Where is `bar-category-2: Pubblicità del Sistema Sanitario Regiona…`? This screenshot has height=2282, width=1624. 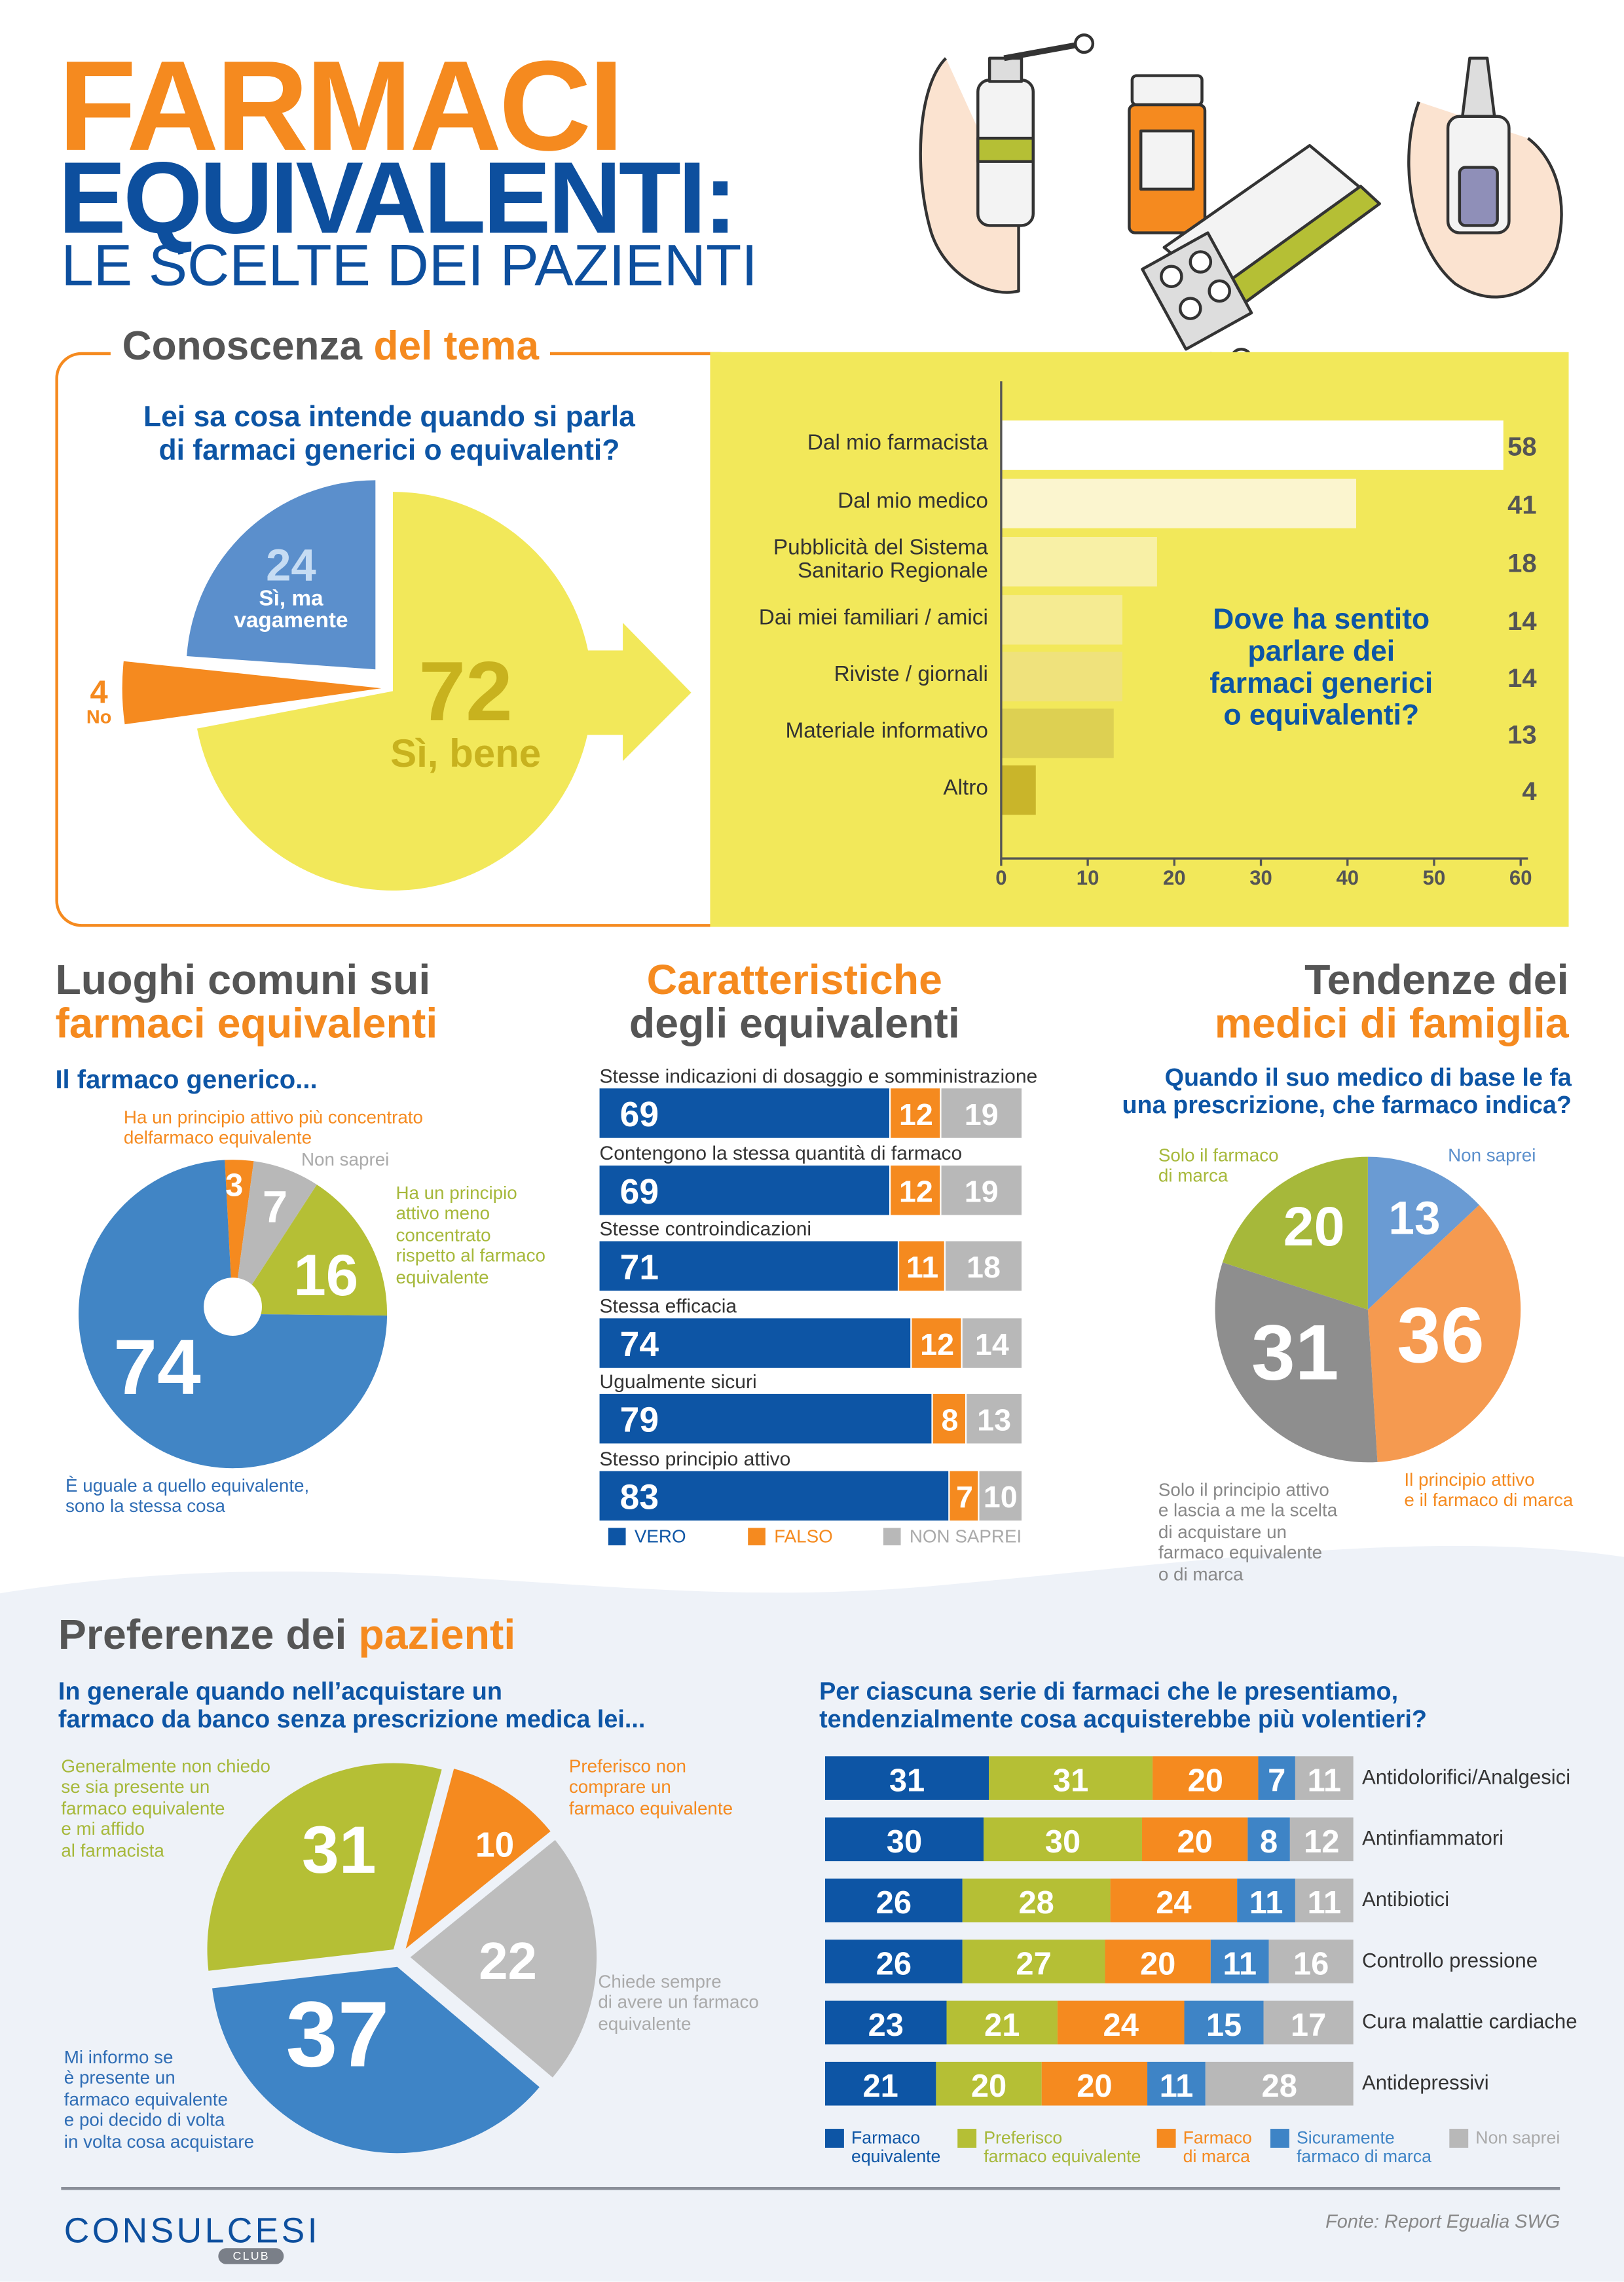 bar-category-2: Pubblicità del Sistema Sanitario Regiona… is located at coordinates (880, 559).